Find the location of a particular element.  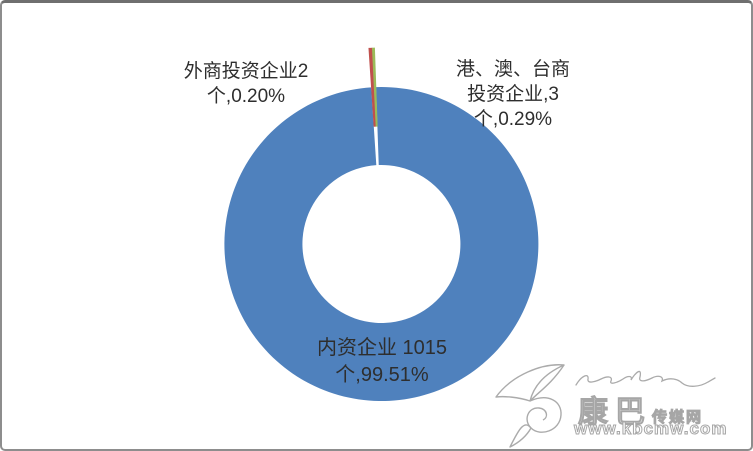

data-label-domestic: 内资企业 1015 个,99.51% is located at coordinates (382, 362).